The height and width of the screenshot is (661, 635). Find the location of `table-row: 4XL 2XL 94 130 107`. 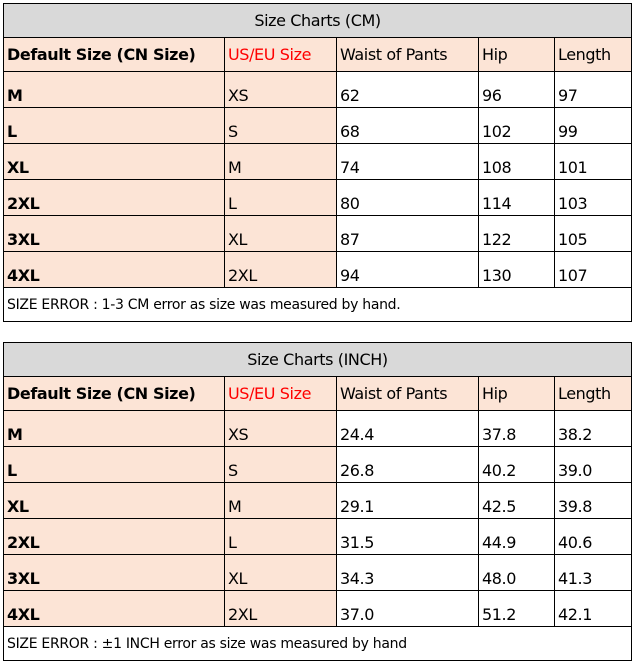

table-row: 4XL 2XL 94 130 107 is located at coordinates (318, 269).